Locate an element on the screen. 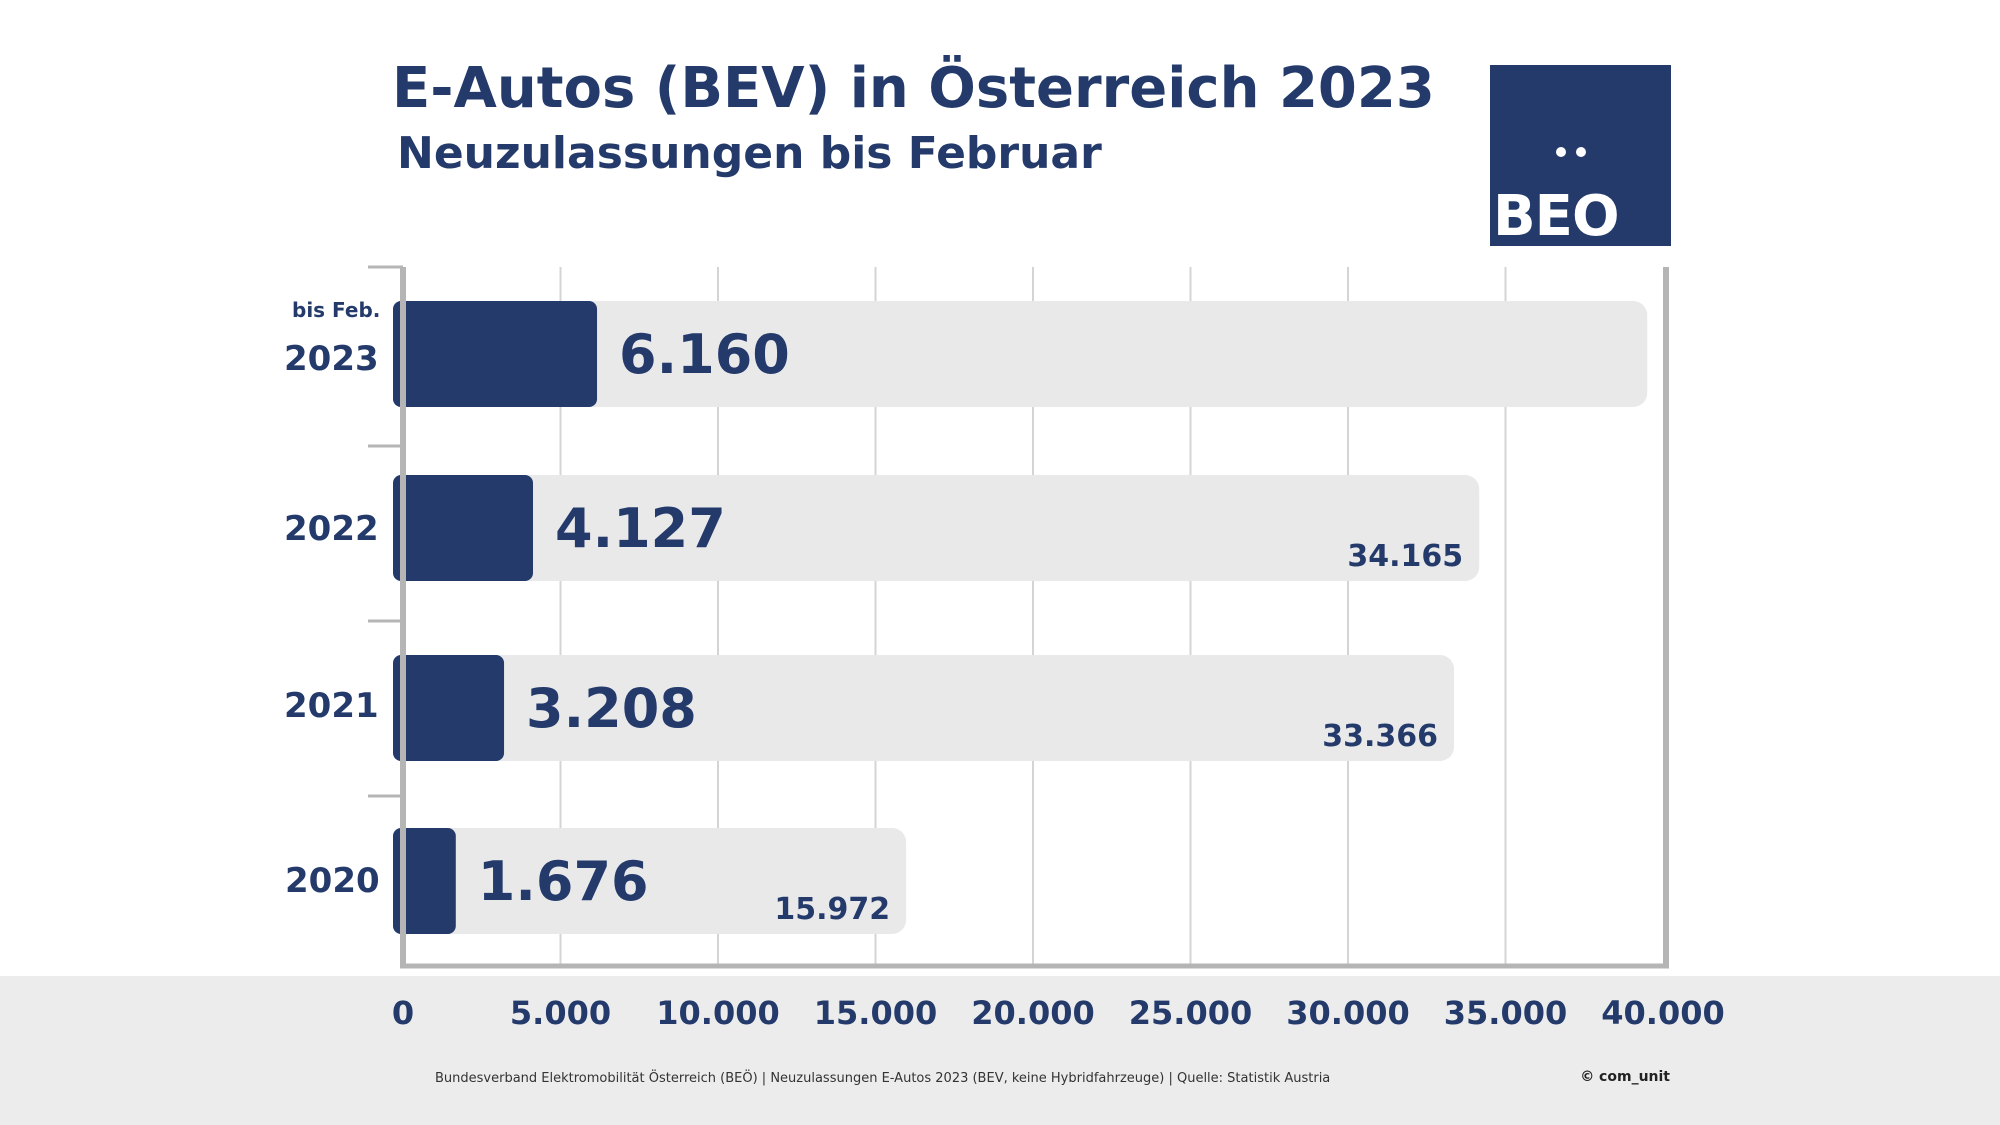 The image size is (2000, 1125). logo-text: BEO is located at coordinates (1556, 216).